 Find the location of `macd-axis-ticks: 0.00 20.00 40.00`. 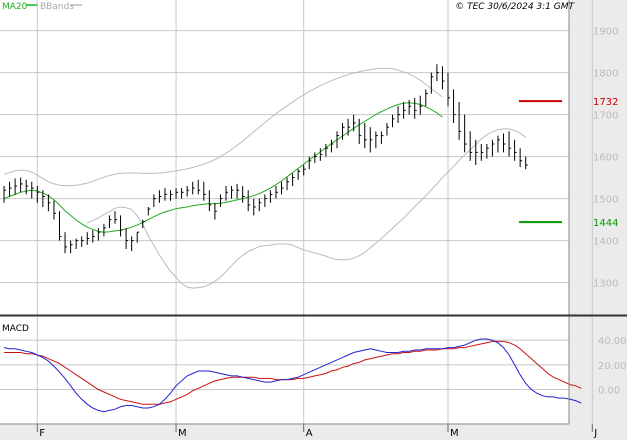

macd-axis-ticks: 0.00 20.00 40.00 is located at coordinates (612, 366).